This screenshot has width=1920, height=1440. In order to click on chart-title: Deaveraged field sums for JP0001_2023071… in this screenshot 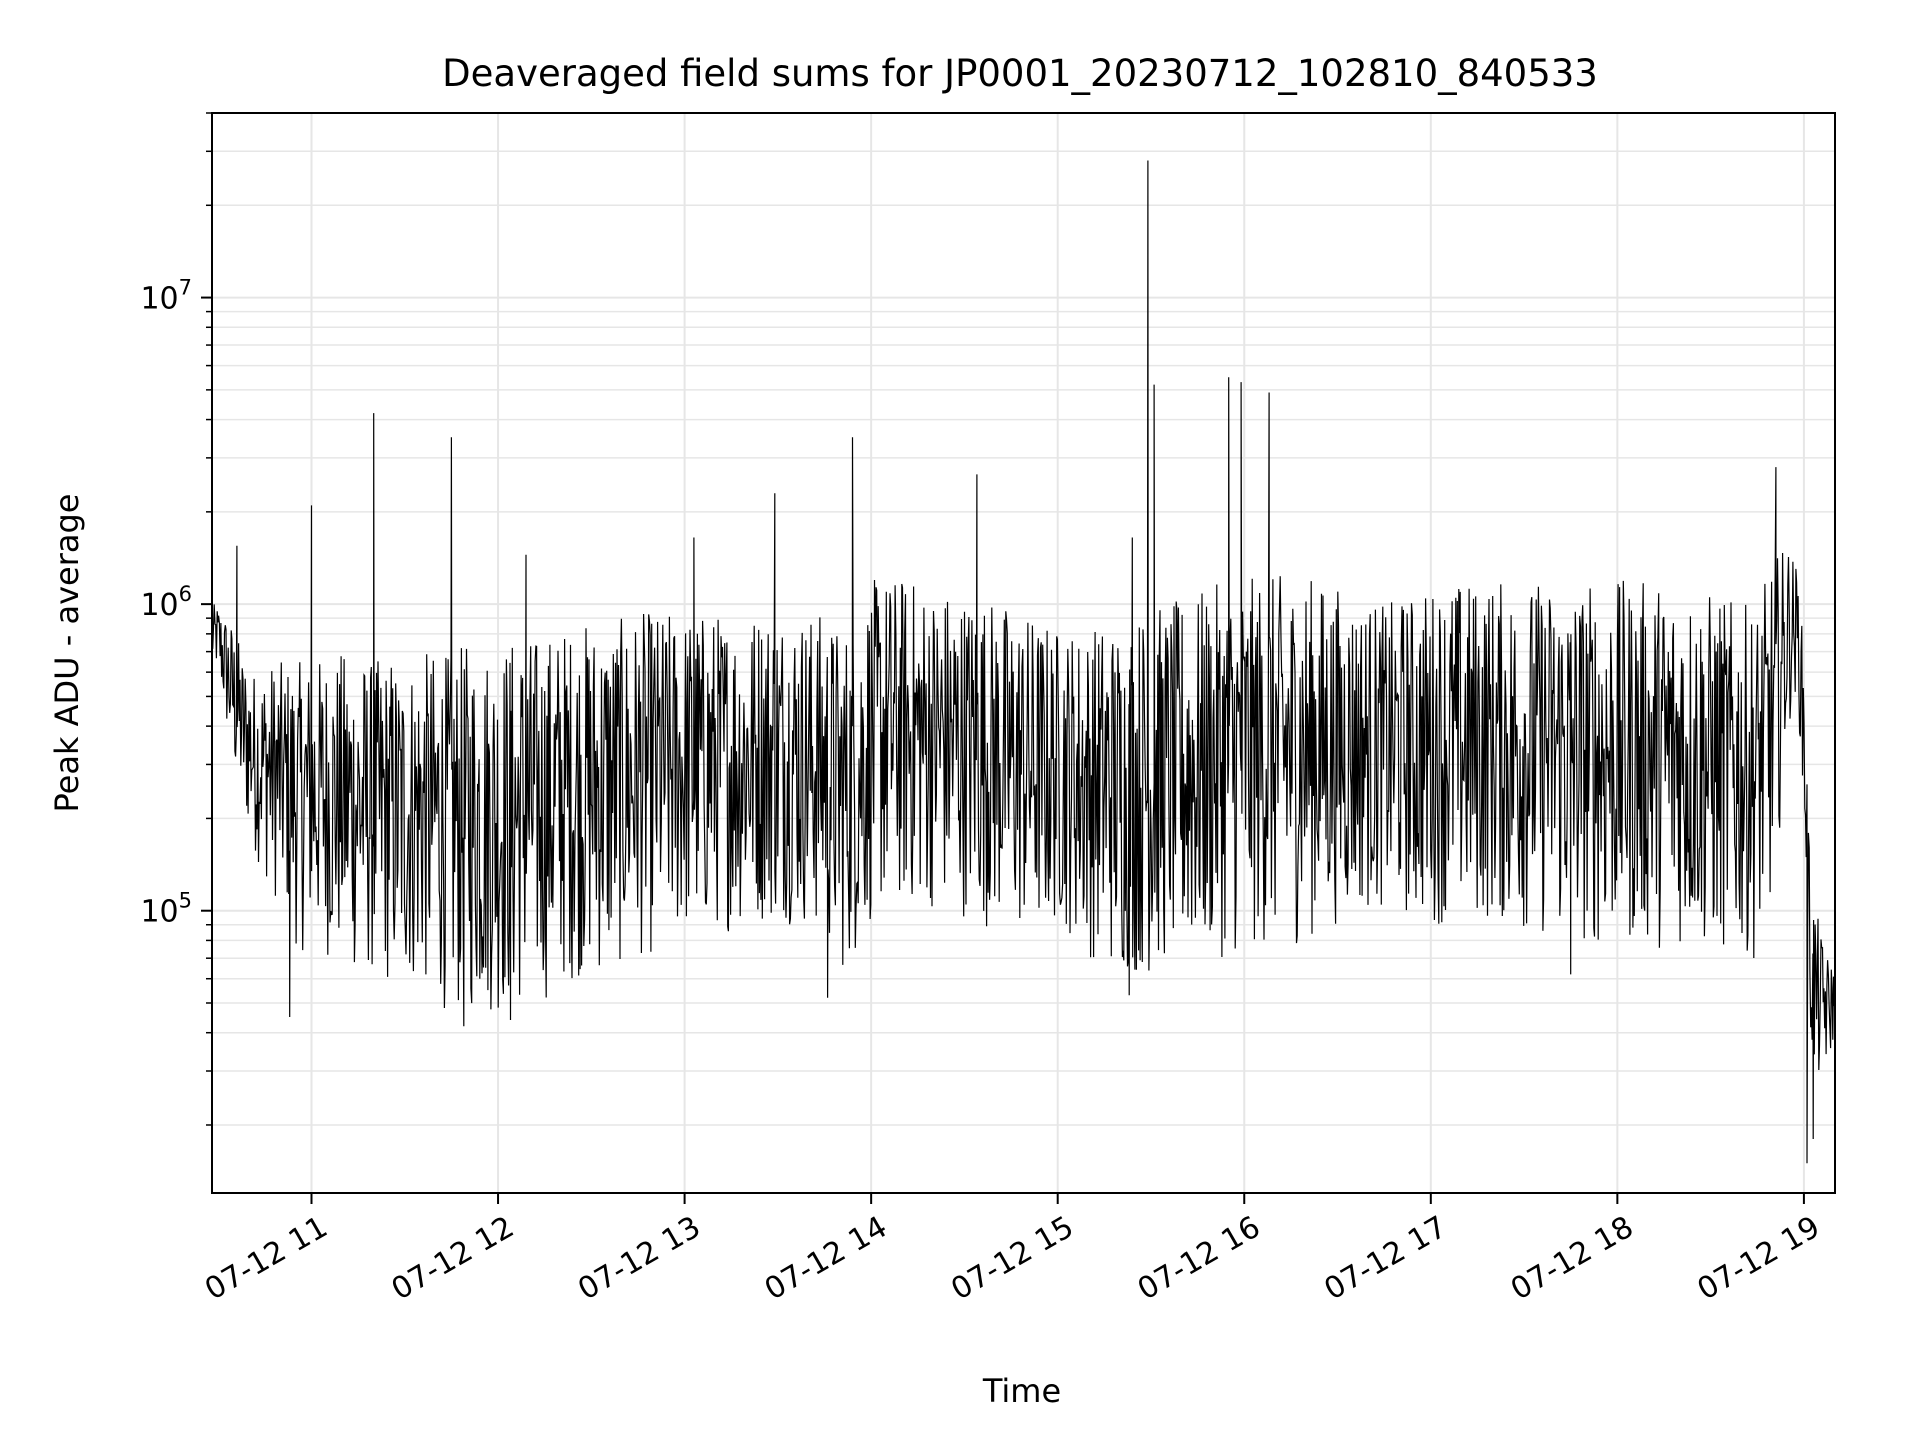, I will do `click(1020, 73)`.